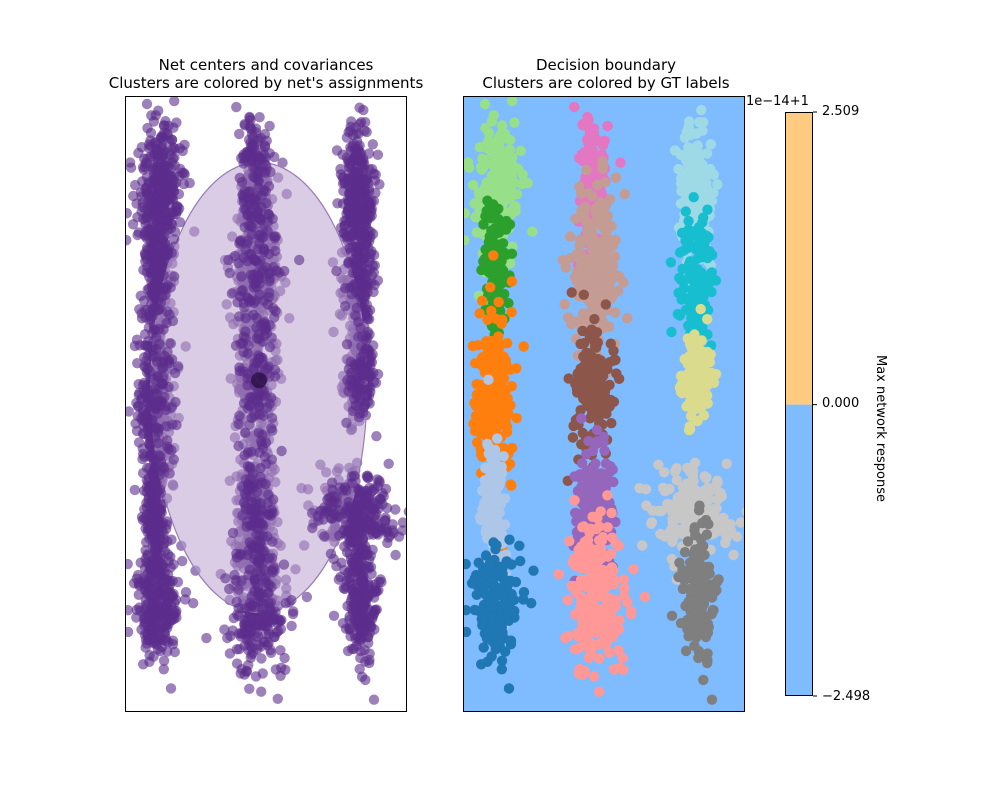 Image resolution: width=1000 pixels, height=800 pixels. Describe the element at coordinates (362, 587) in the screenshot. I see `assignment-cluster` at that location.